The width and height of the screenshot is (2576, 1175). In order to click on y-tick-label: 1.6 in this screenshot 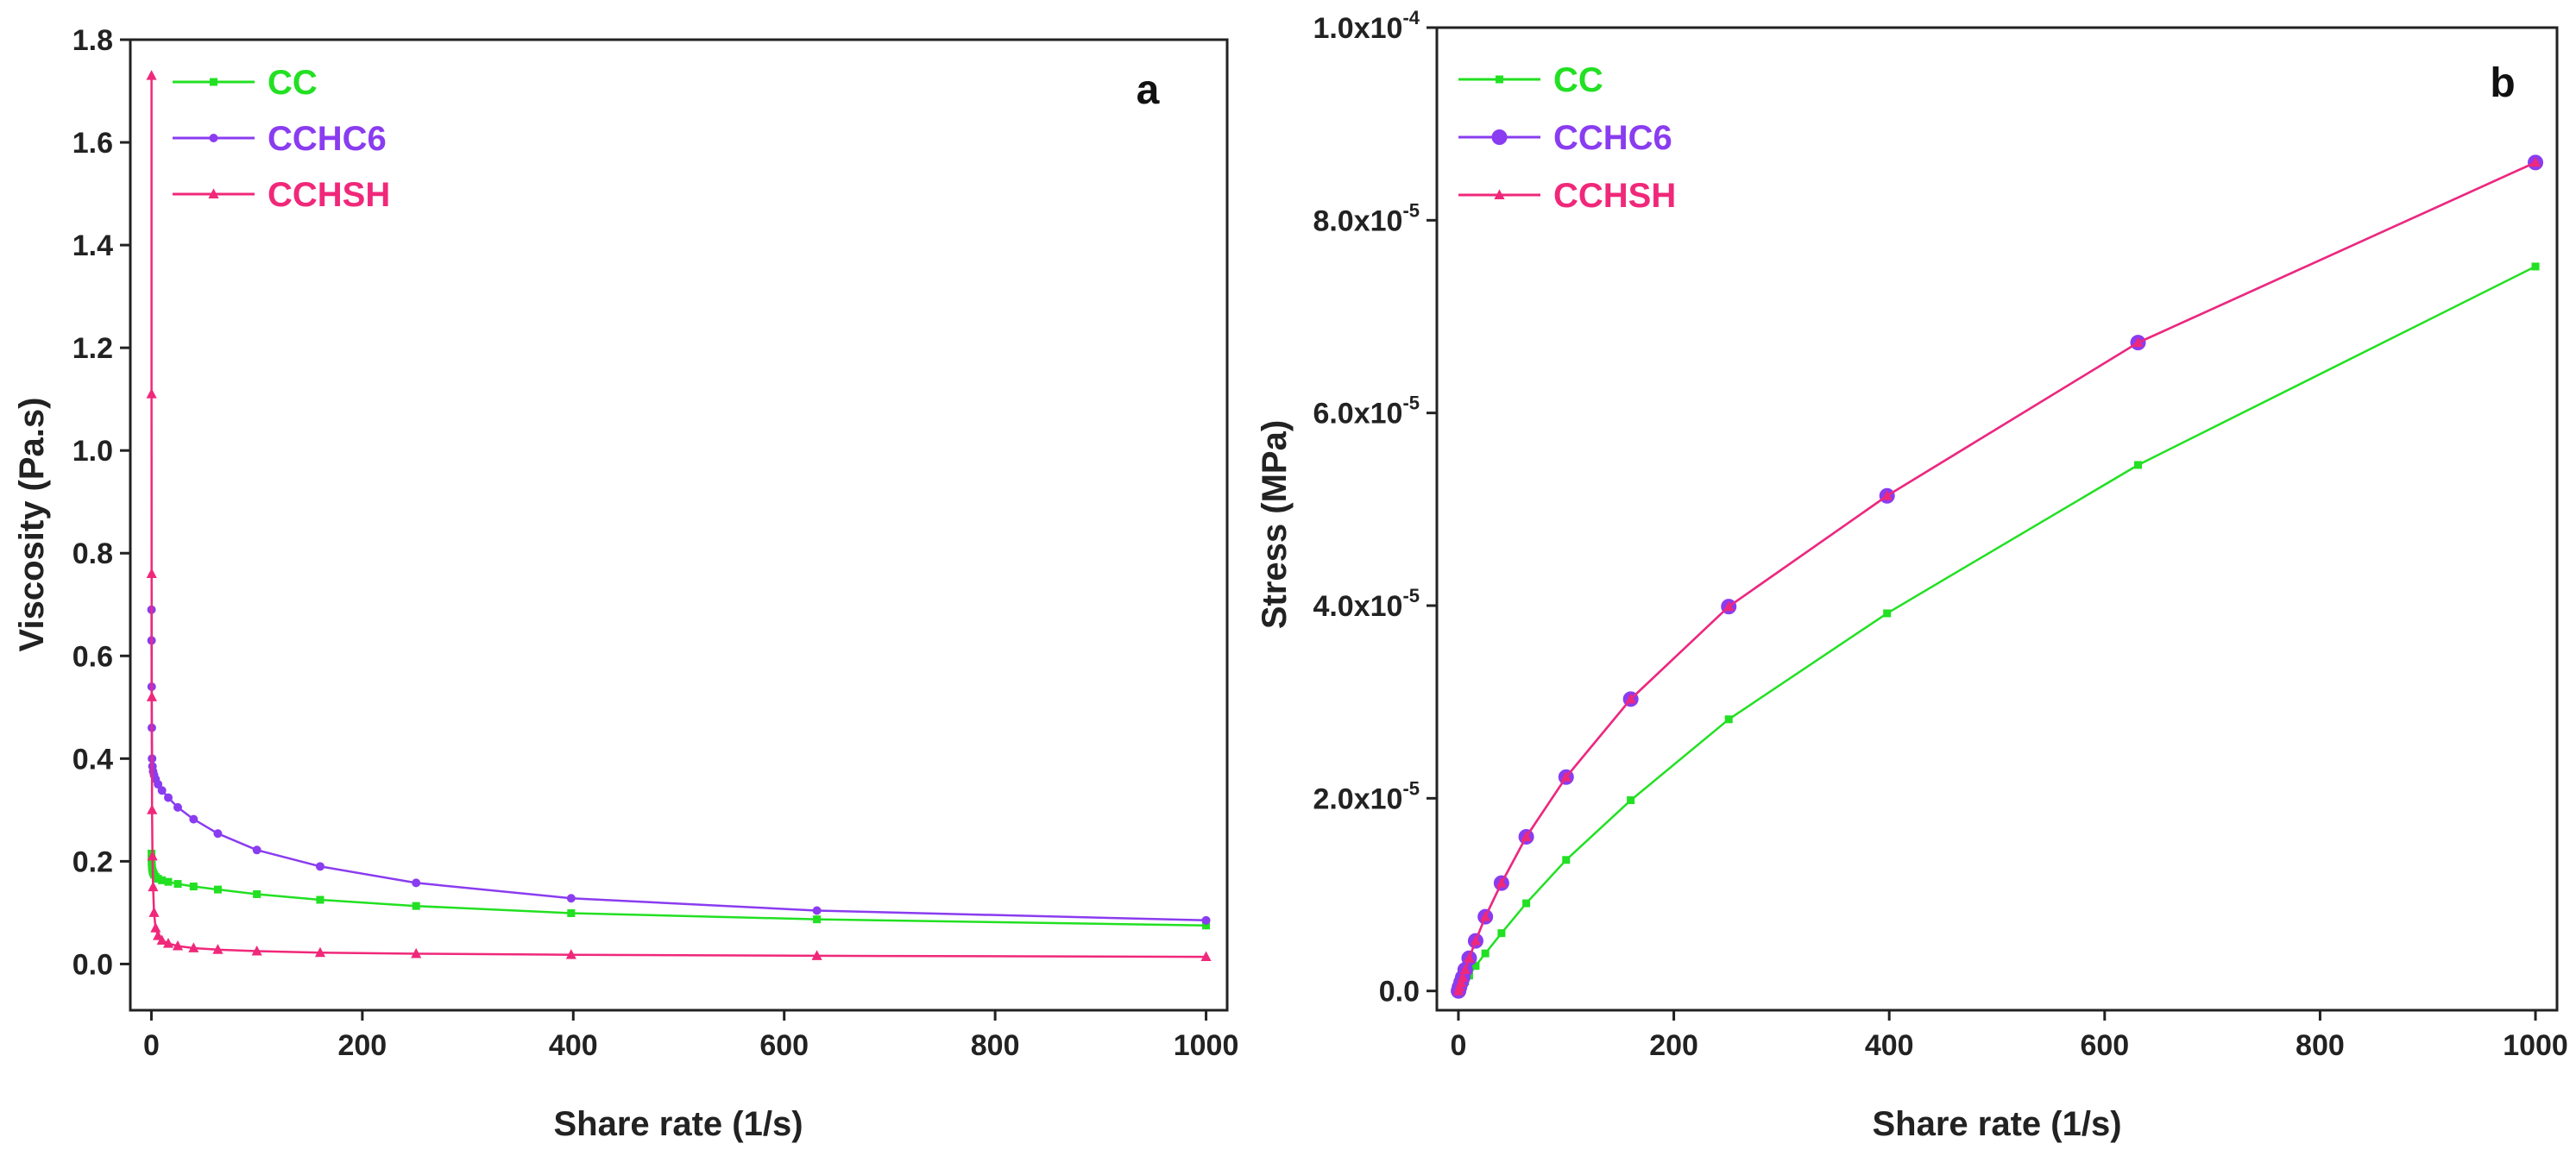, I will do `click(92, 143)`.